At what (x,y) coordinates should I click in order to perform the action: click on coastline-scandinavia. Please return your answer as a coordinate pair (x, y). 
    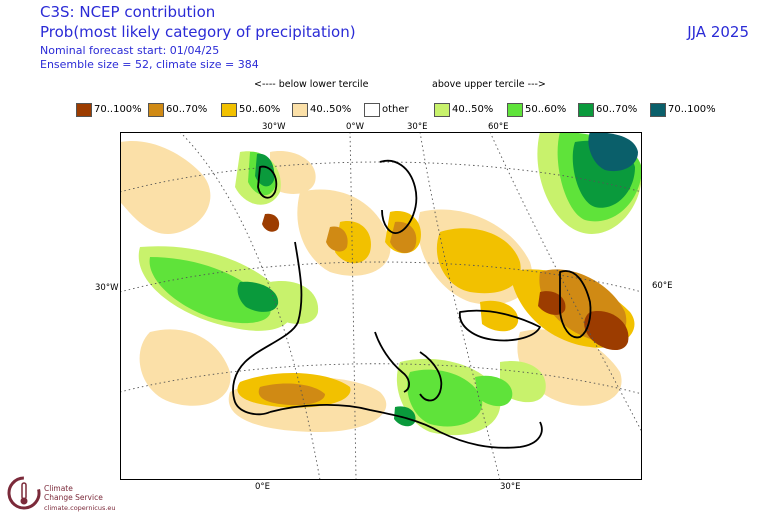
    Looking at the image, I should click on (398, 196).